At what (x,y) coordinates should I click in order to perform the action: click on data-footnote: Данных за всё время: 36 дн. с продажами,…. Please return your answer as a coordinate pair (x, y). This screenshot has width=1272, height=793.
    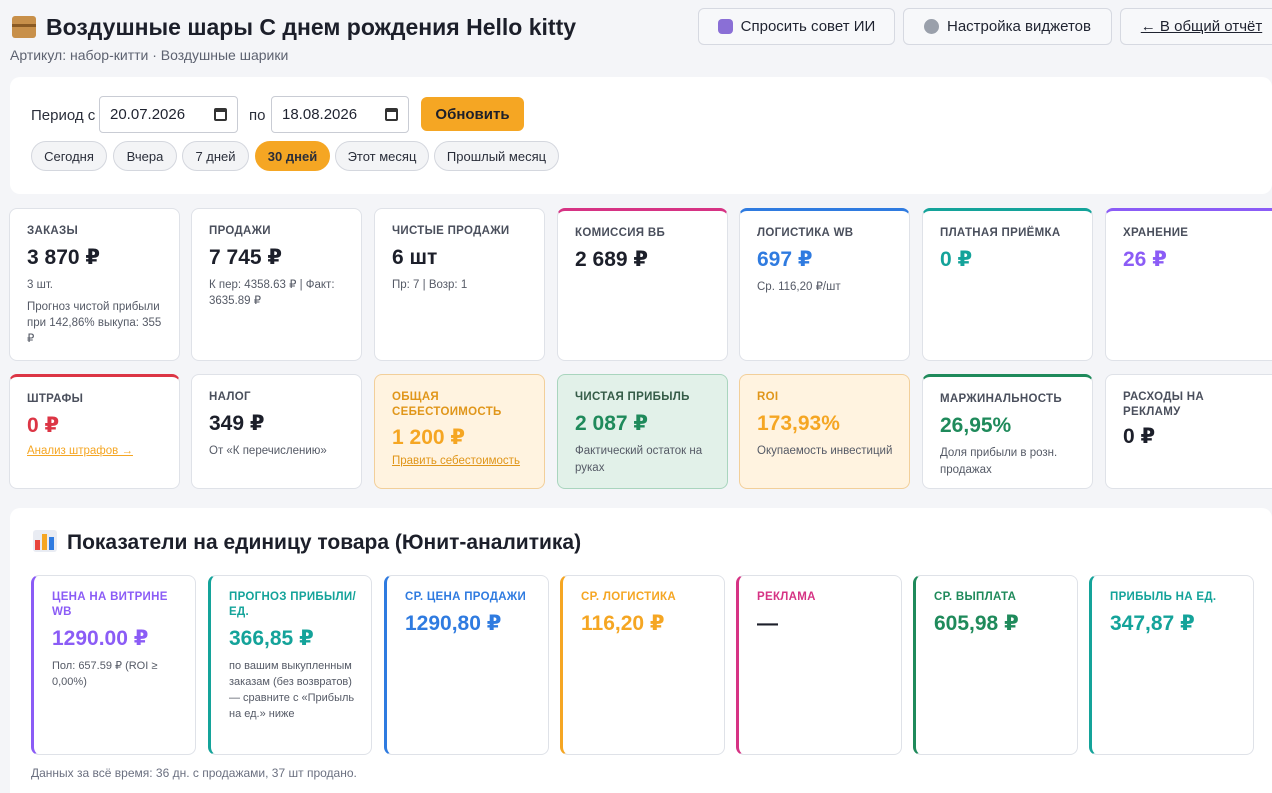
    Looking at the image, I should click on (194, 773).